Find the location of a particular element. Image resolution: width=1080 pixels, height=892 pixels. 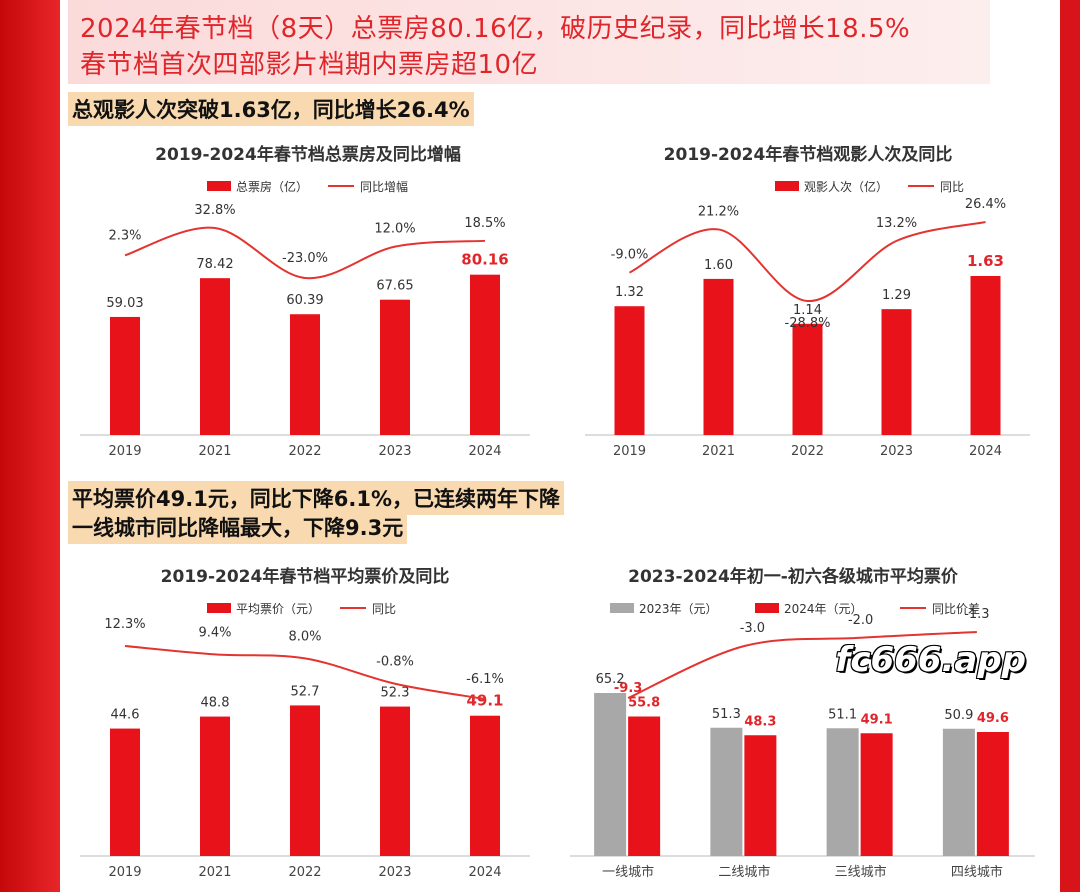

line-value-label: 21.2% is located at coordinates (718, 211).